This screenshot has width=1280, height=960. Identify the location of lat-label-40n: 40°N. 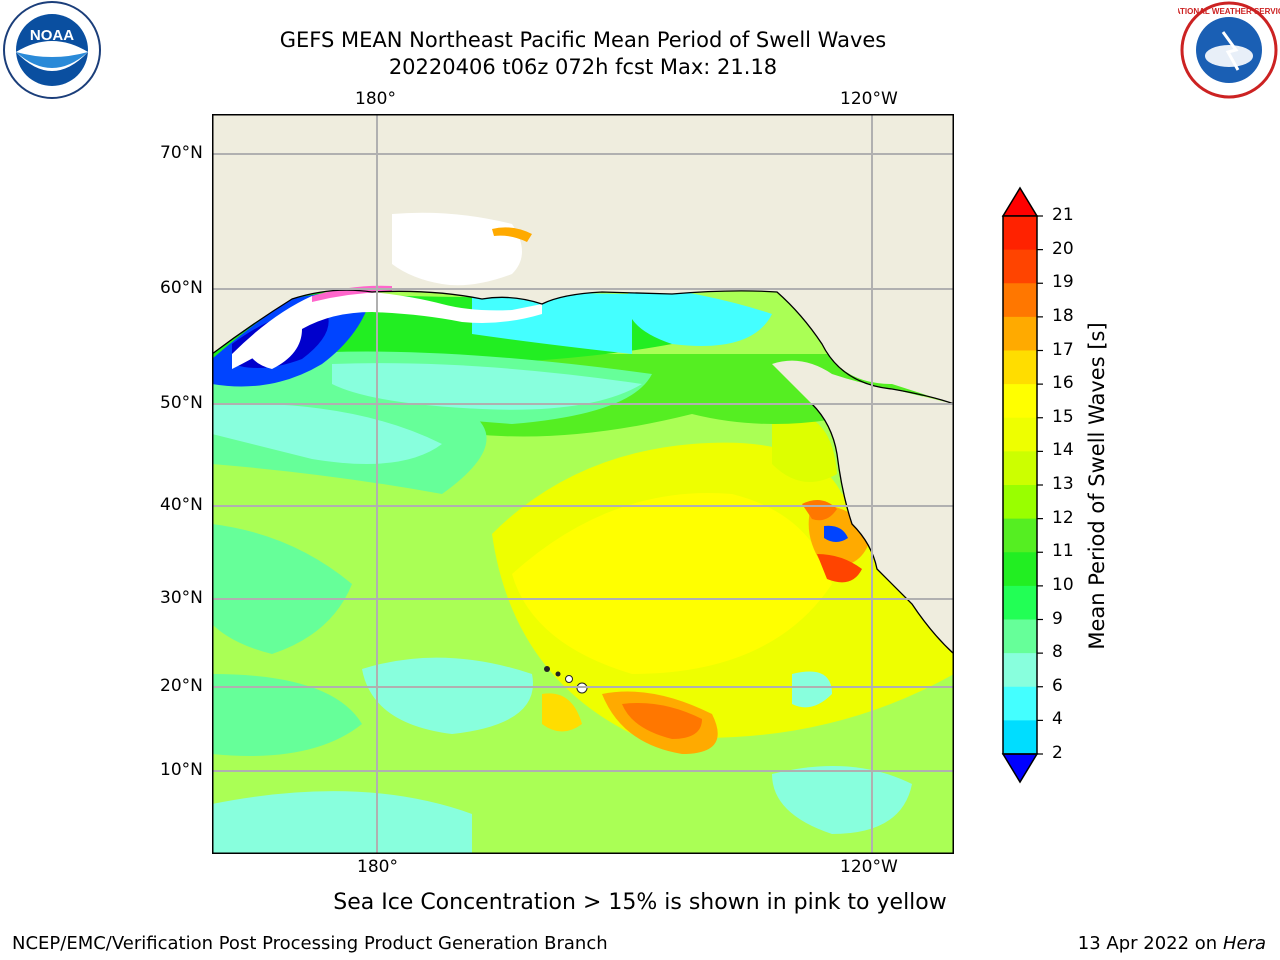
(181, 505).